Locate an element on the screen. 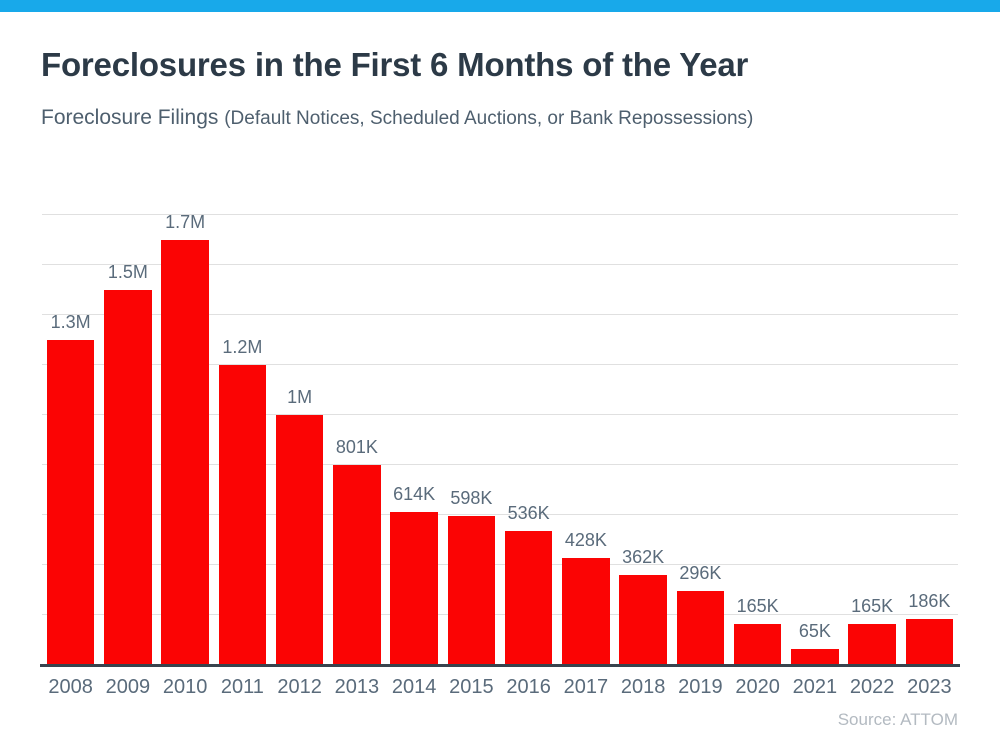  bar-value-label-2009: 1.5M is located at coordinates (127, 272).